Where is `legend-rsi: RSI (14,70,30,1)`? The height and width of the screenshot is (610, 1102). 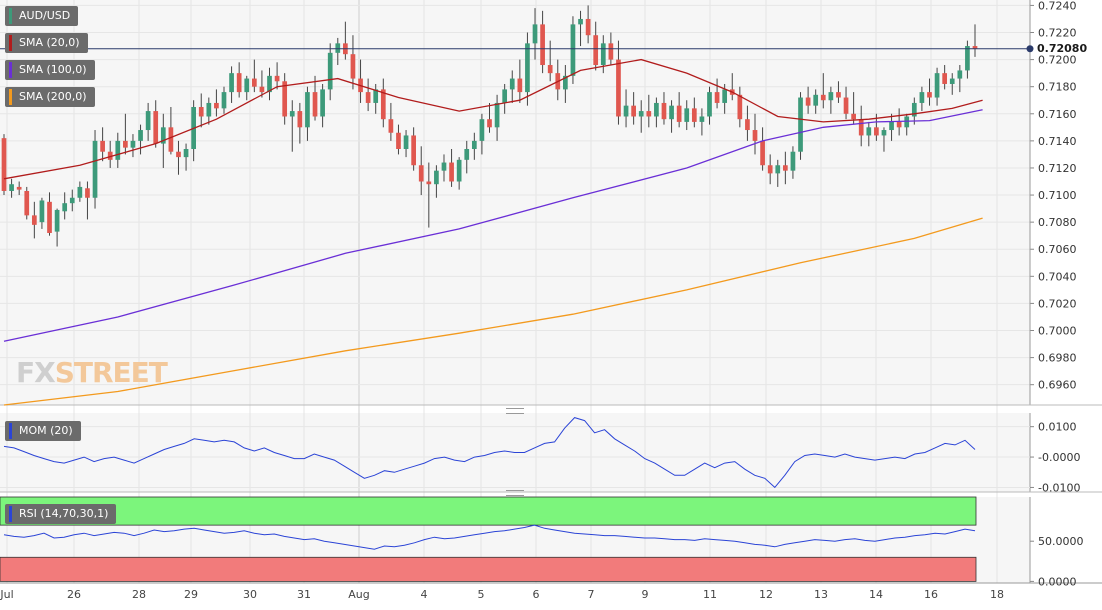
legend-rsi: RSI (14,70,30,1) is located at coordinates (61, 514).